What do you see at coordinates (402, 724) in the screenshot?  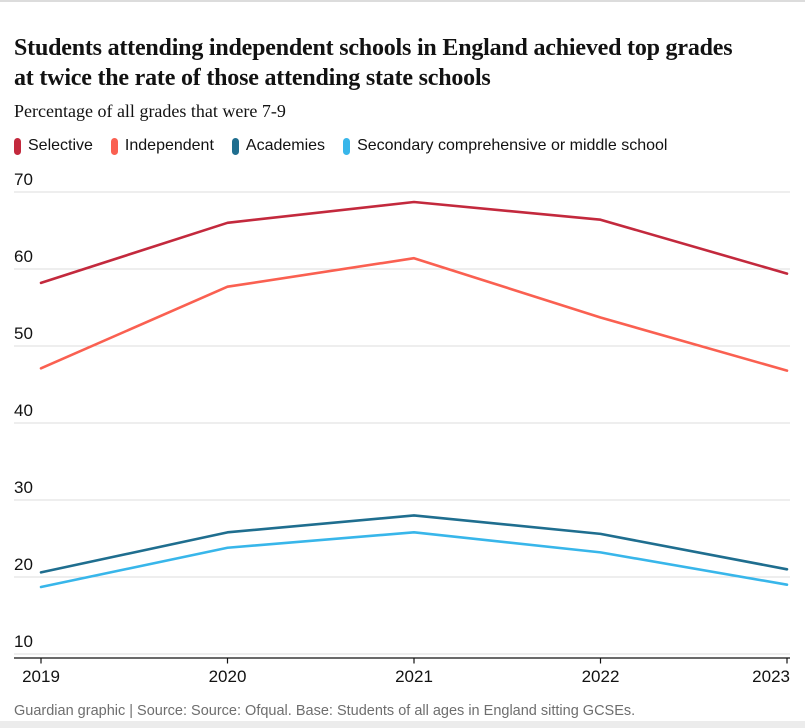 I see `bottom-strip` at bounding box center [402, 724].